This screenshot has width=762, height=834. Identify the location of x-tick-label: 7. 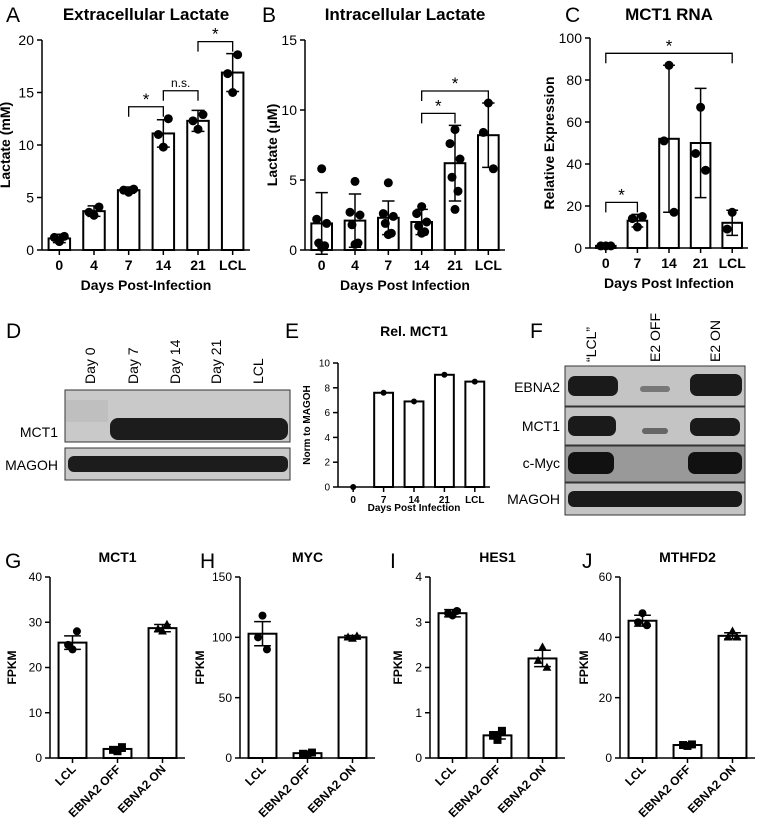
(638, 263).